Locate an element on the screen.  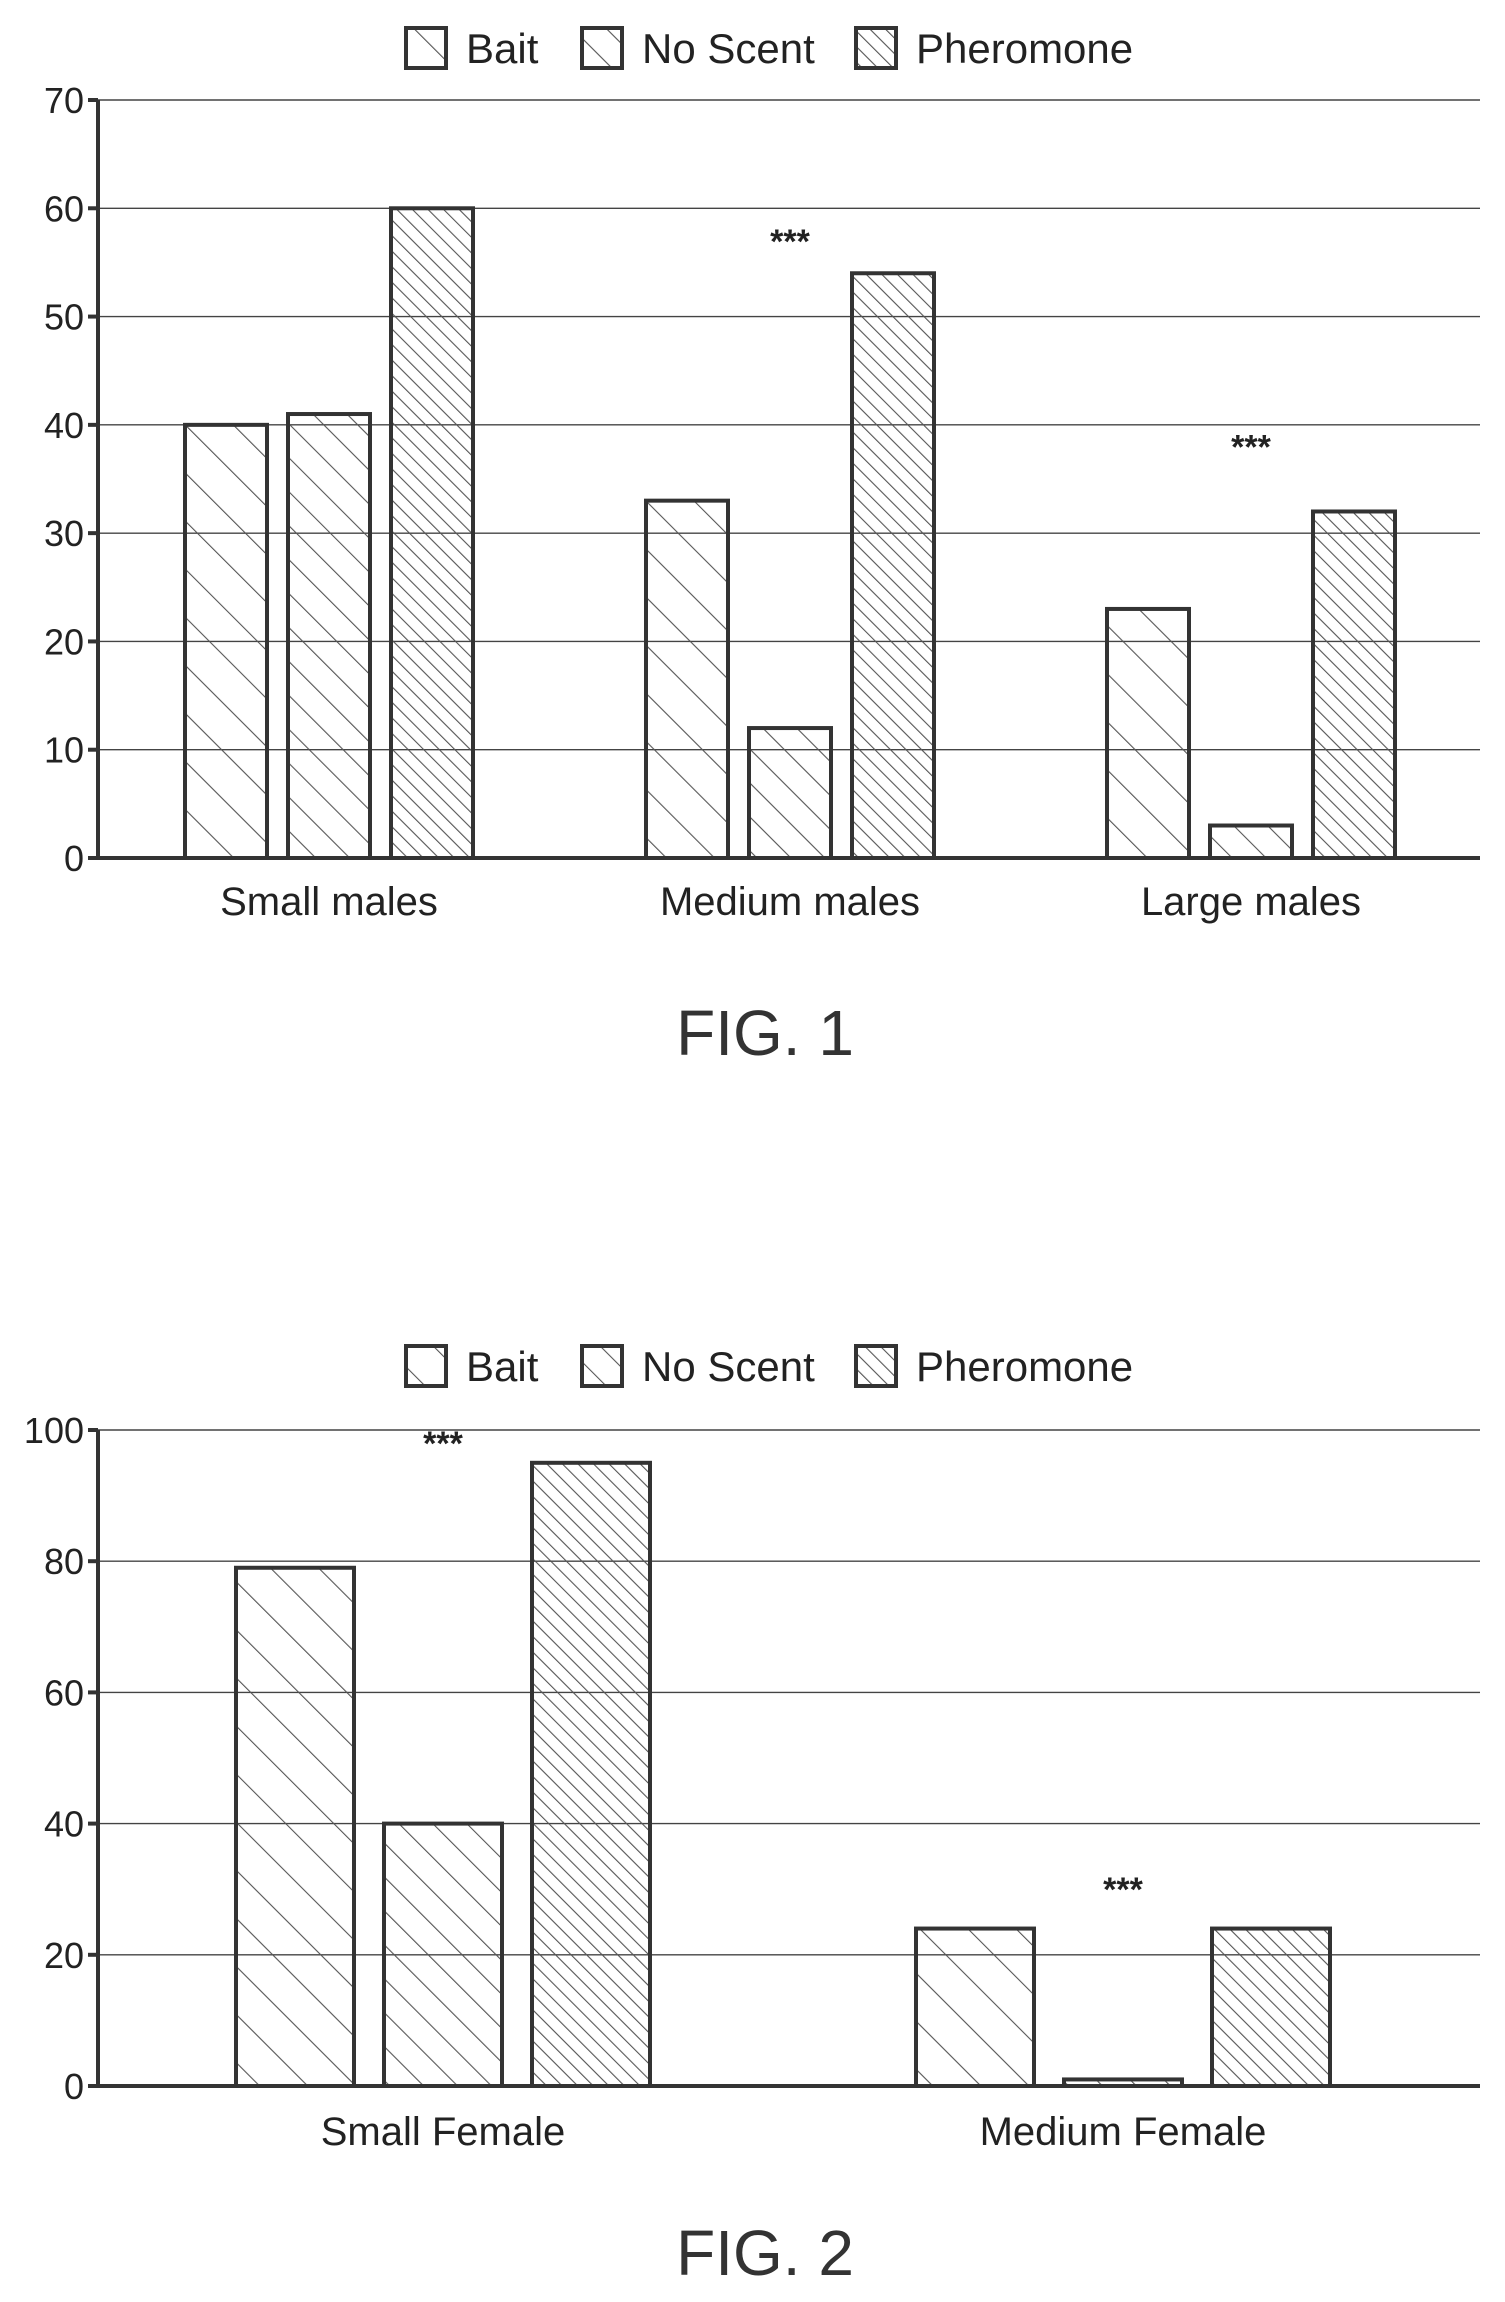
bar-large-males-pheromone is located at coordinates (1354, 684).